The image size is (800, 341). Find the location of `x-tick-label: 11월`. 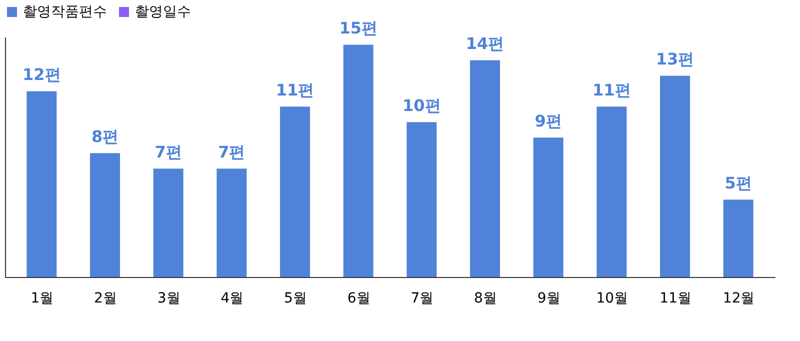

x-tick-label: 11월 is located at coordinates (676, 298).